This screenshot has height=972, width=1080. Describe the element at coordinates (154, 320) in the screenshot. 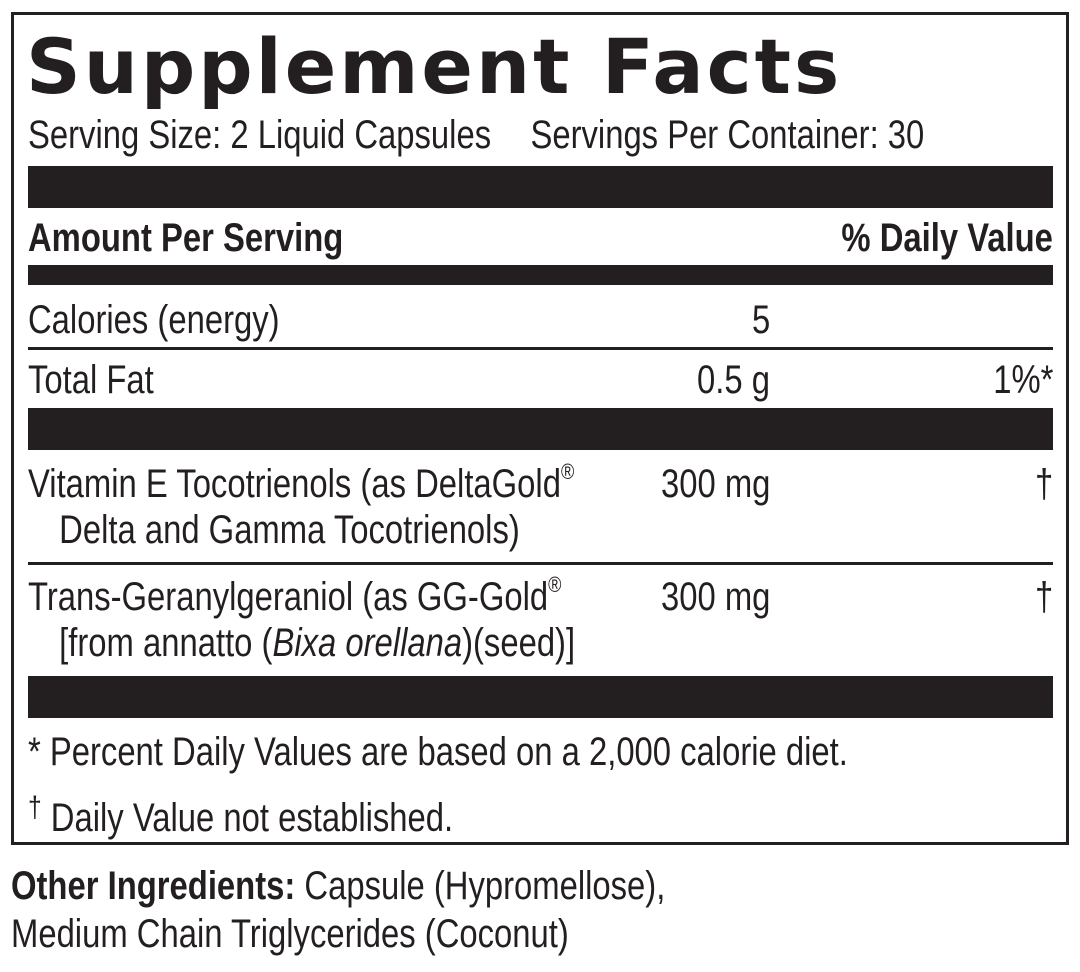

I see `nutrient-name: Calories (energy)` at that location.